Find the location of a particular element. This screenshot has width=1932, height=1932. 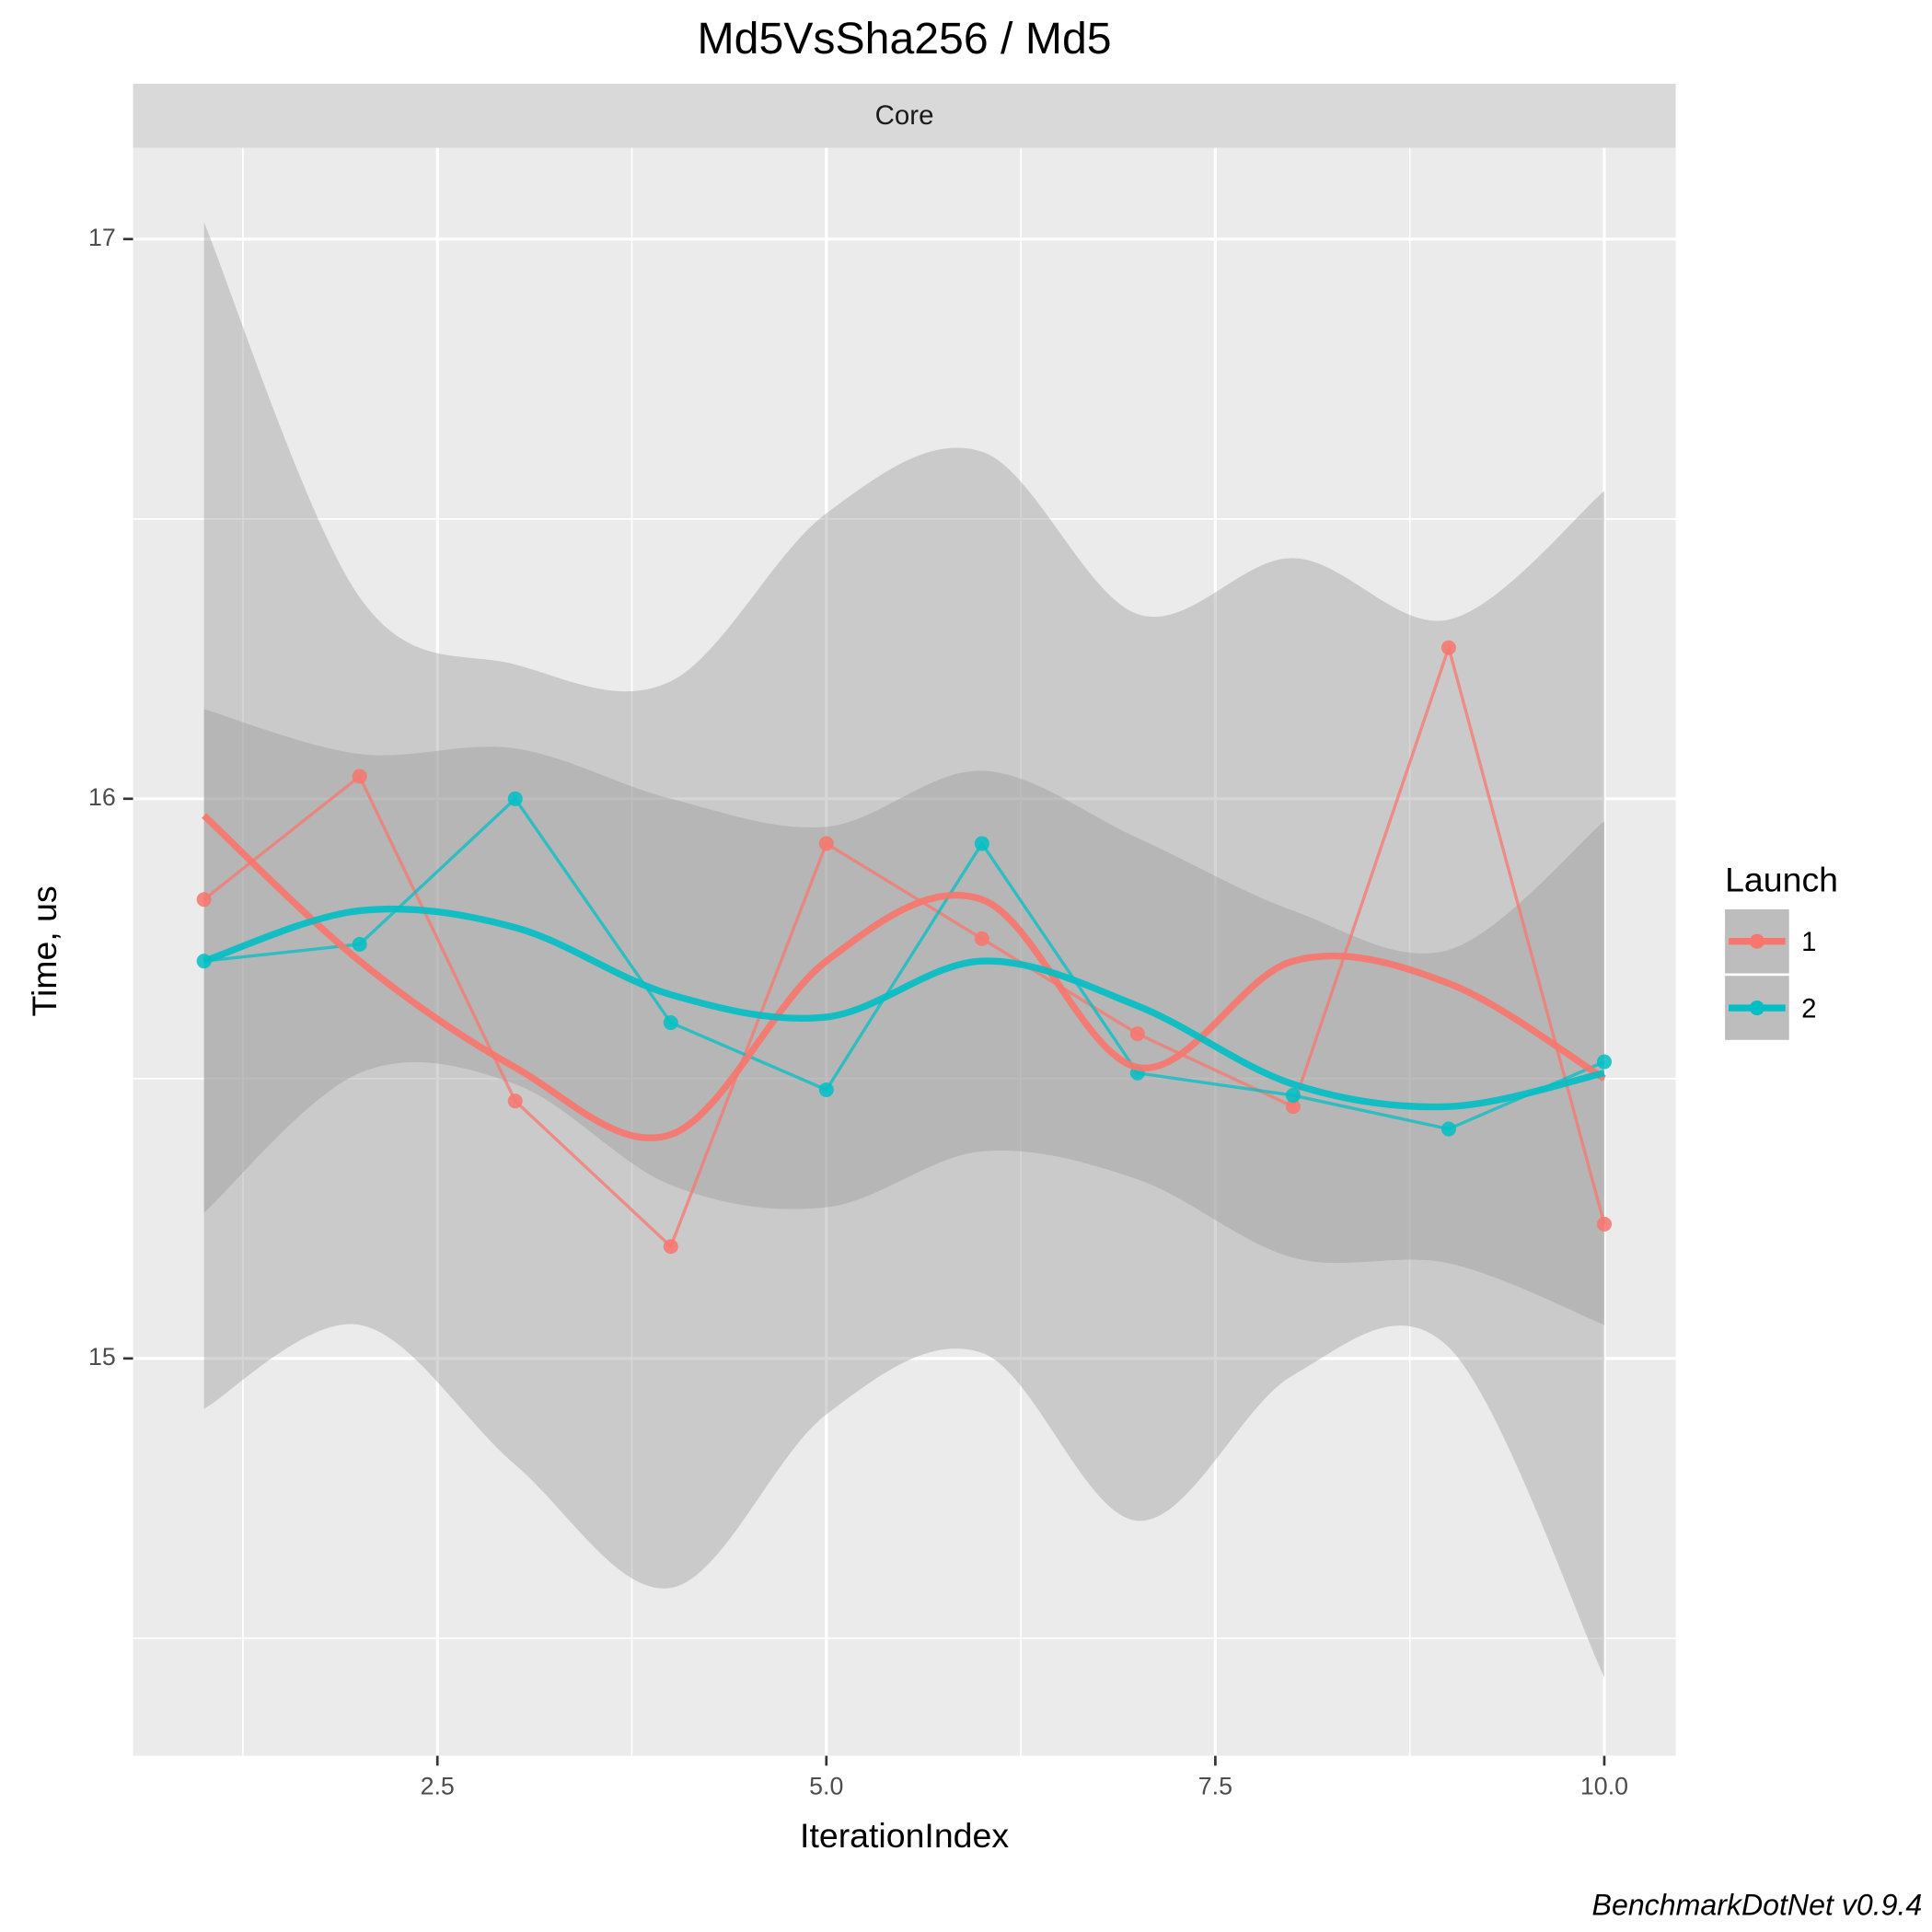

legend-label: 1 is located at coordinates (1809, 942).